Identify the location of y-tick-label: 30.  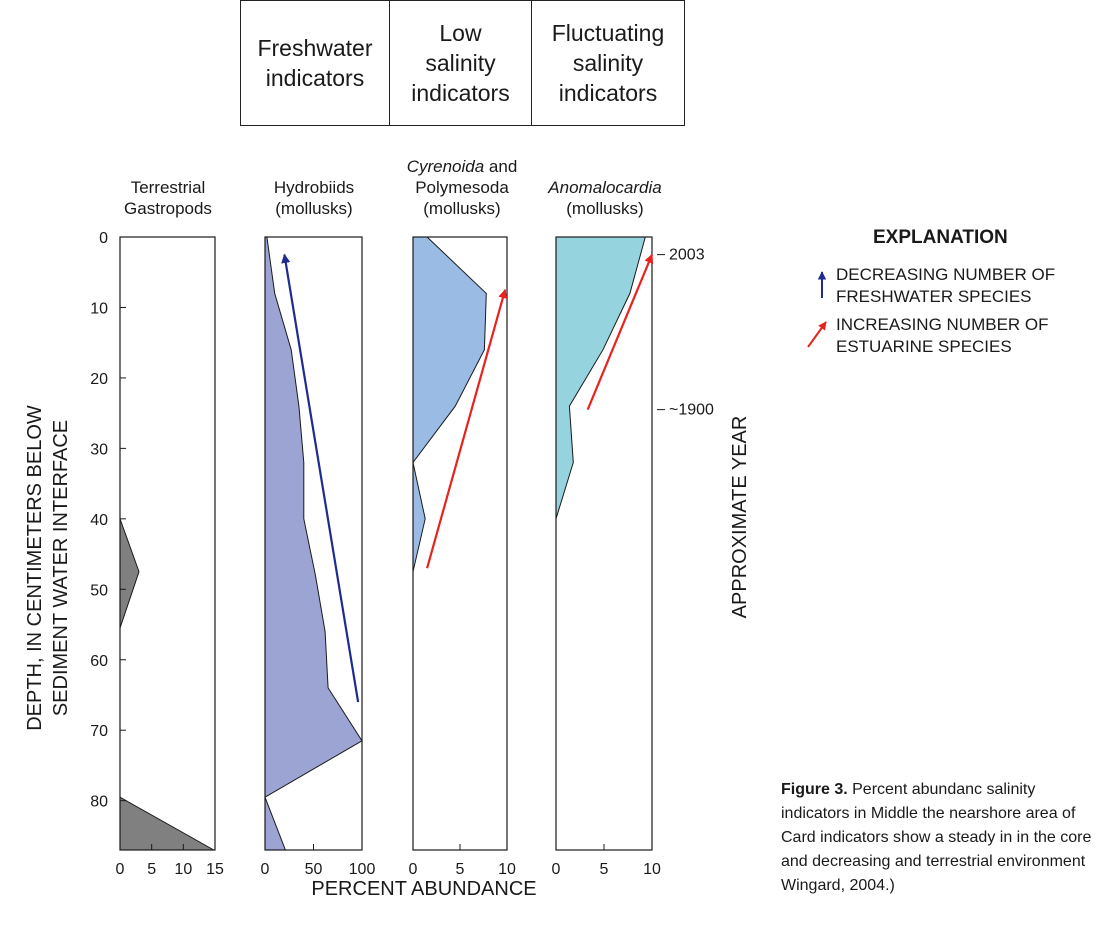
(99, 449).